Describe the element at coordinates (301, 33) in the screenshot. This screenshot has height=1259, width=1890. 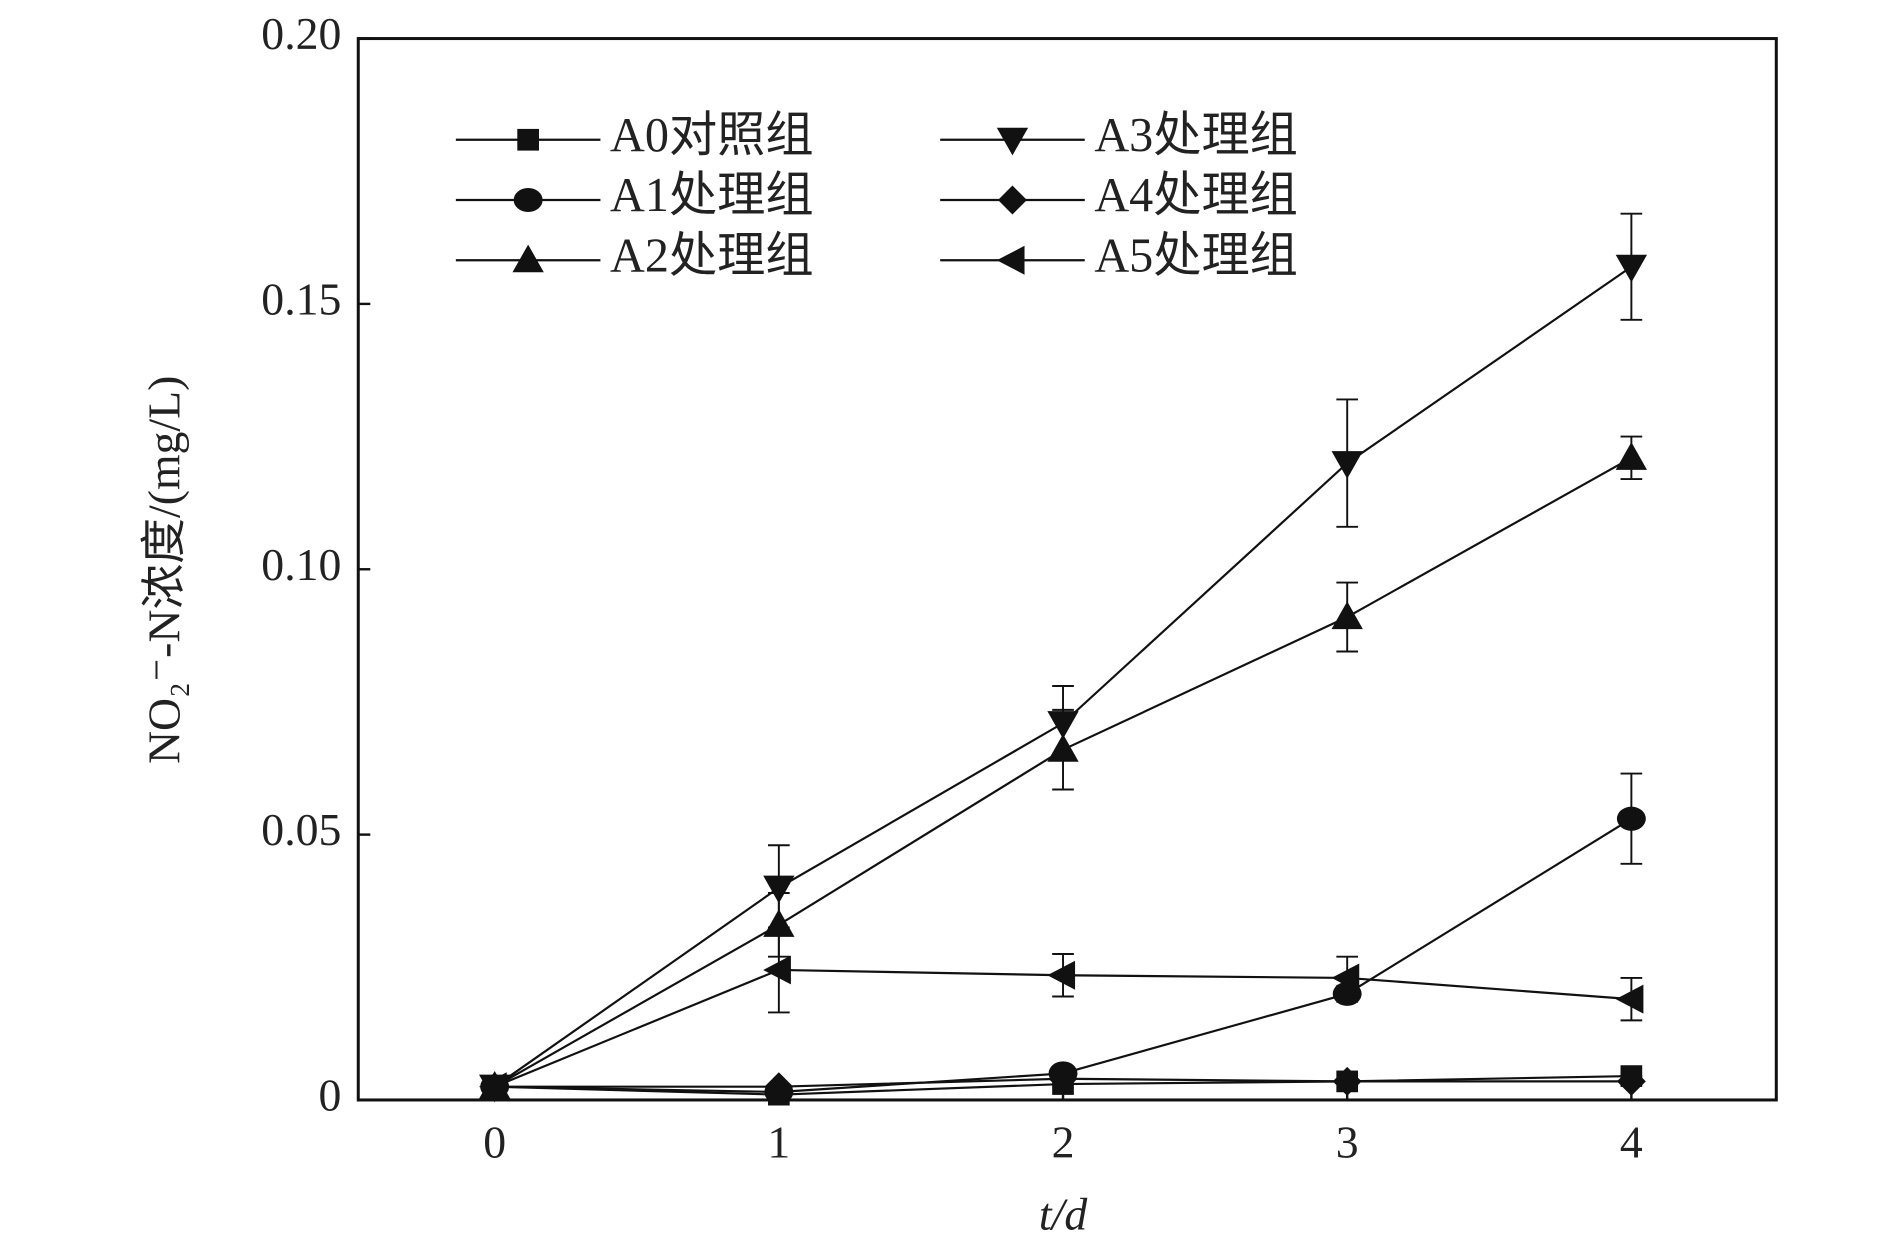
I see `y-tick-label: 0.20` at that location.